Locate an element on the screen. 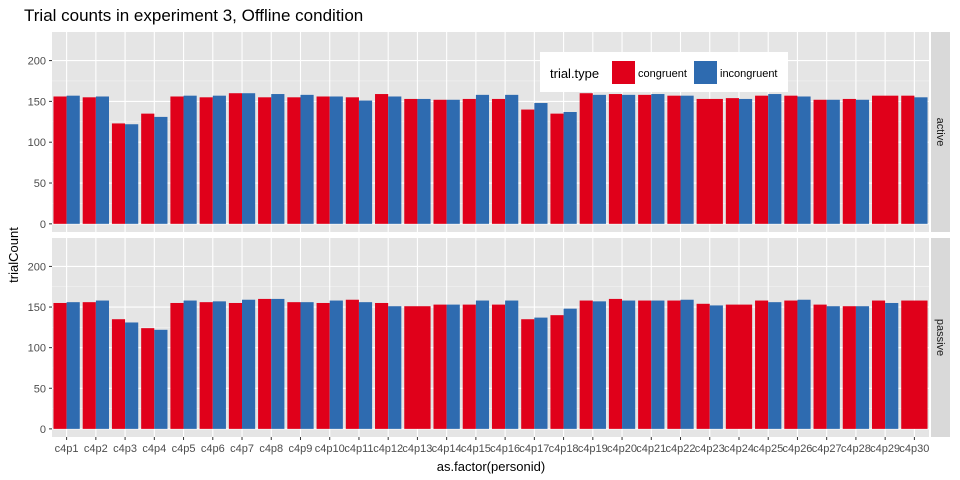 This screenshot has width=960, height=480. bar-active-c4p25-incongruent is located at coordinates (775, 159).